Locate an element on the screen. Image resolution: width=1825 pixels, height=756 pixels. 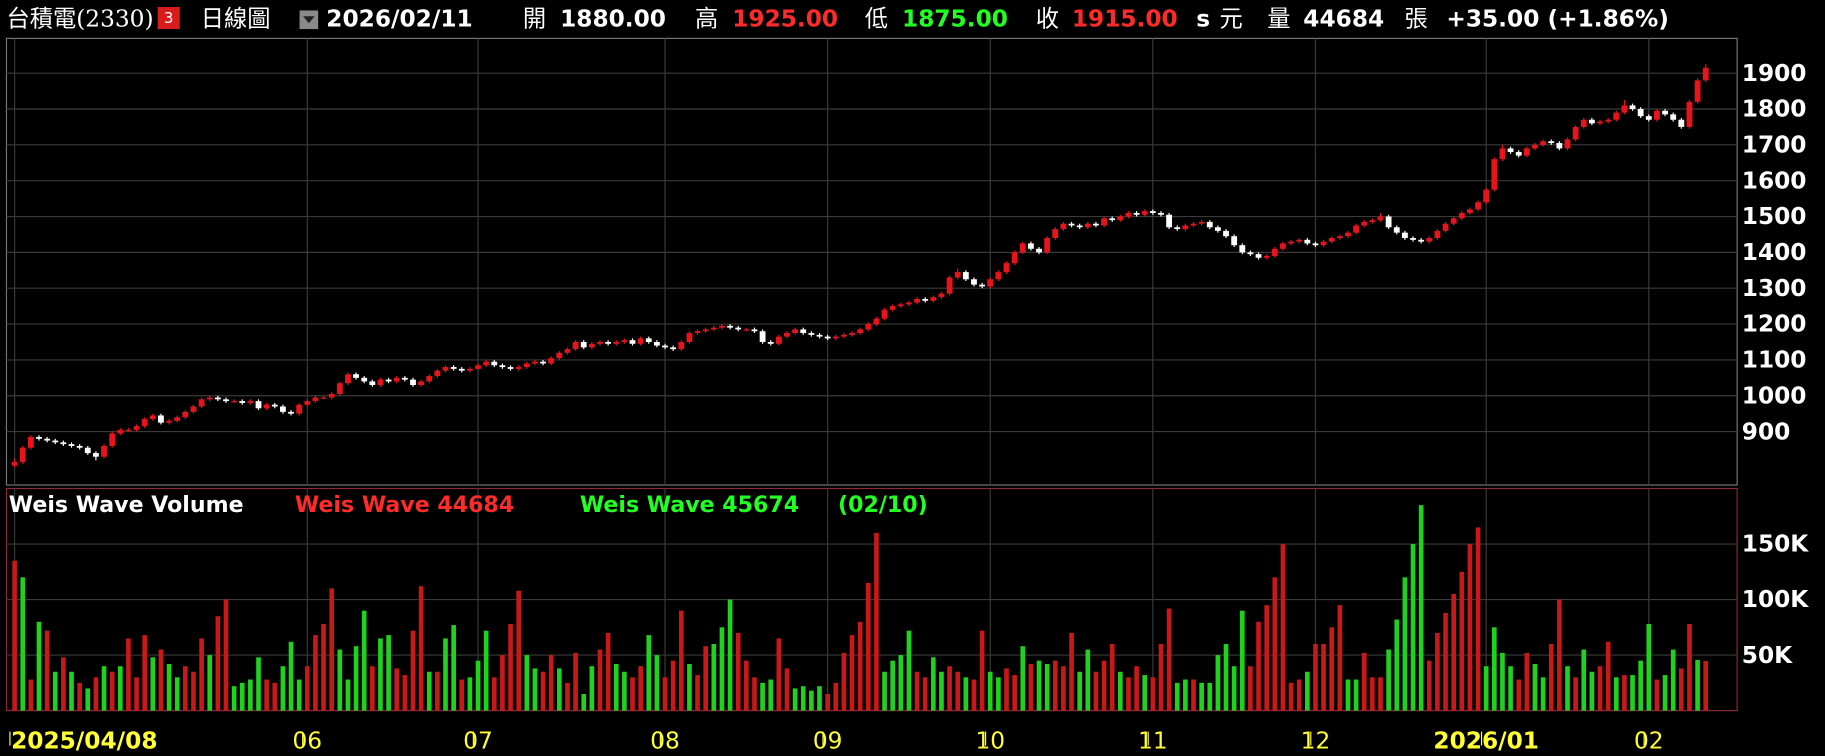
y-tick-label: 1000 is located at coordinates (1774, 395).